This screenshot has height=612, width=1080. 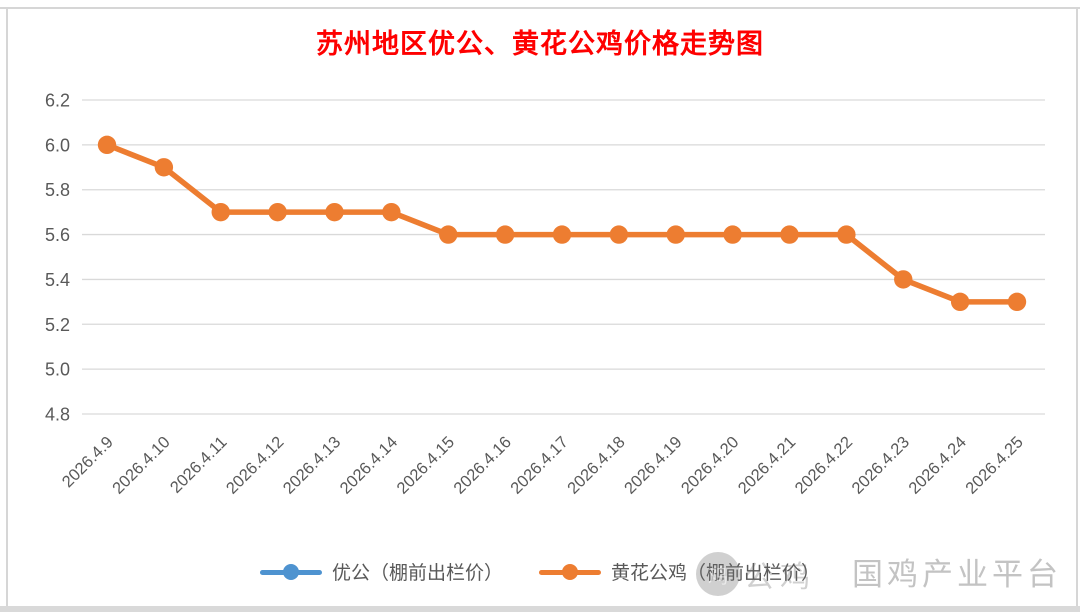 I want to click on x-tick-label: 2026.4.10, so click(x=141, y=465).